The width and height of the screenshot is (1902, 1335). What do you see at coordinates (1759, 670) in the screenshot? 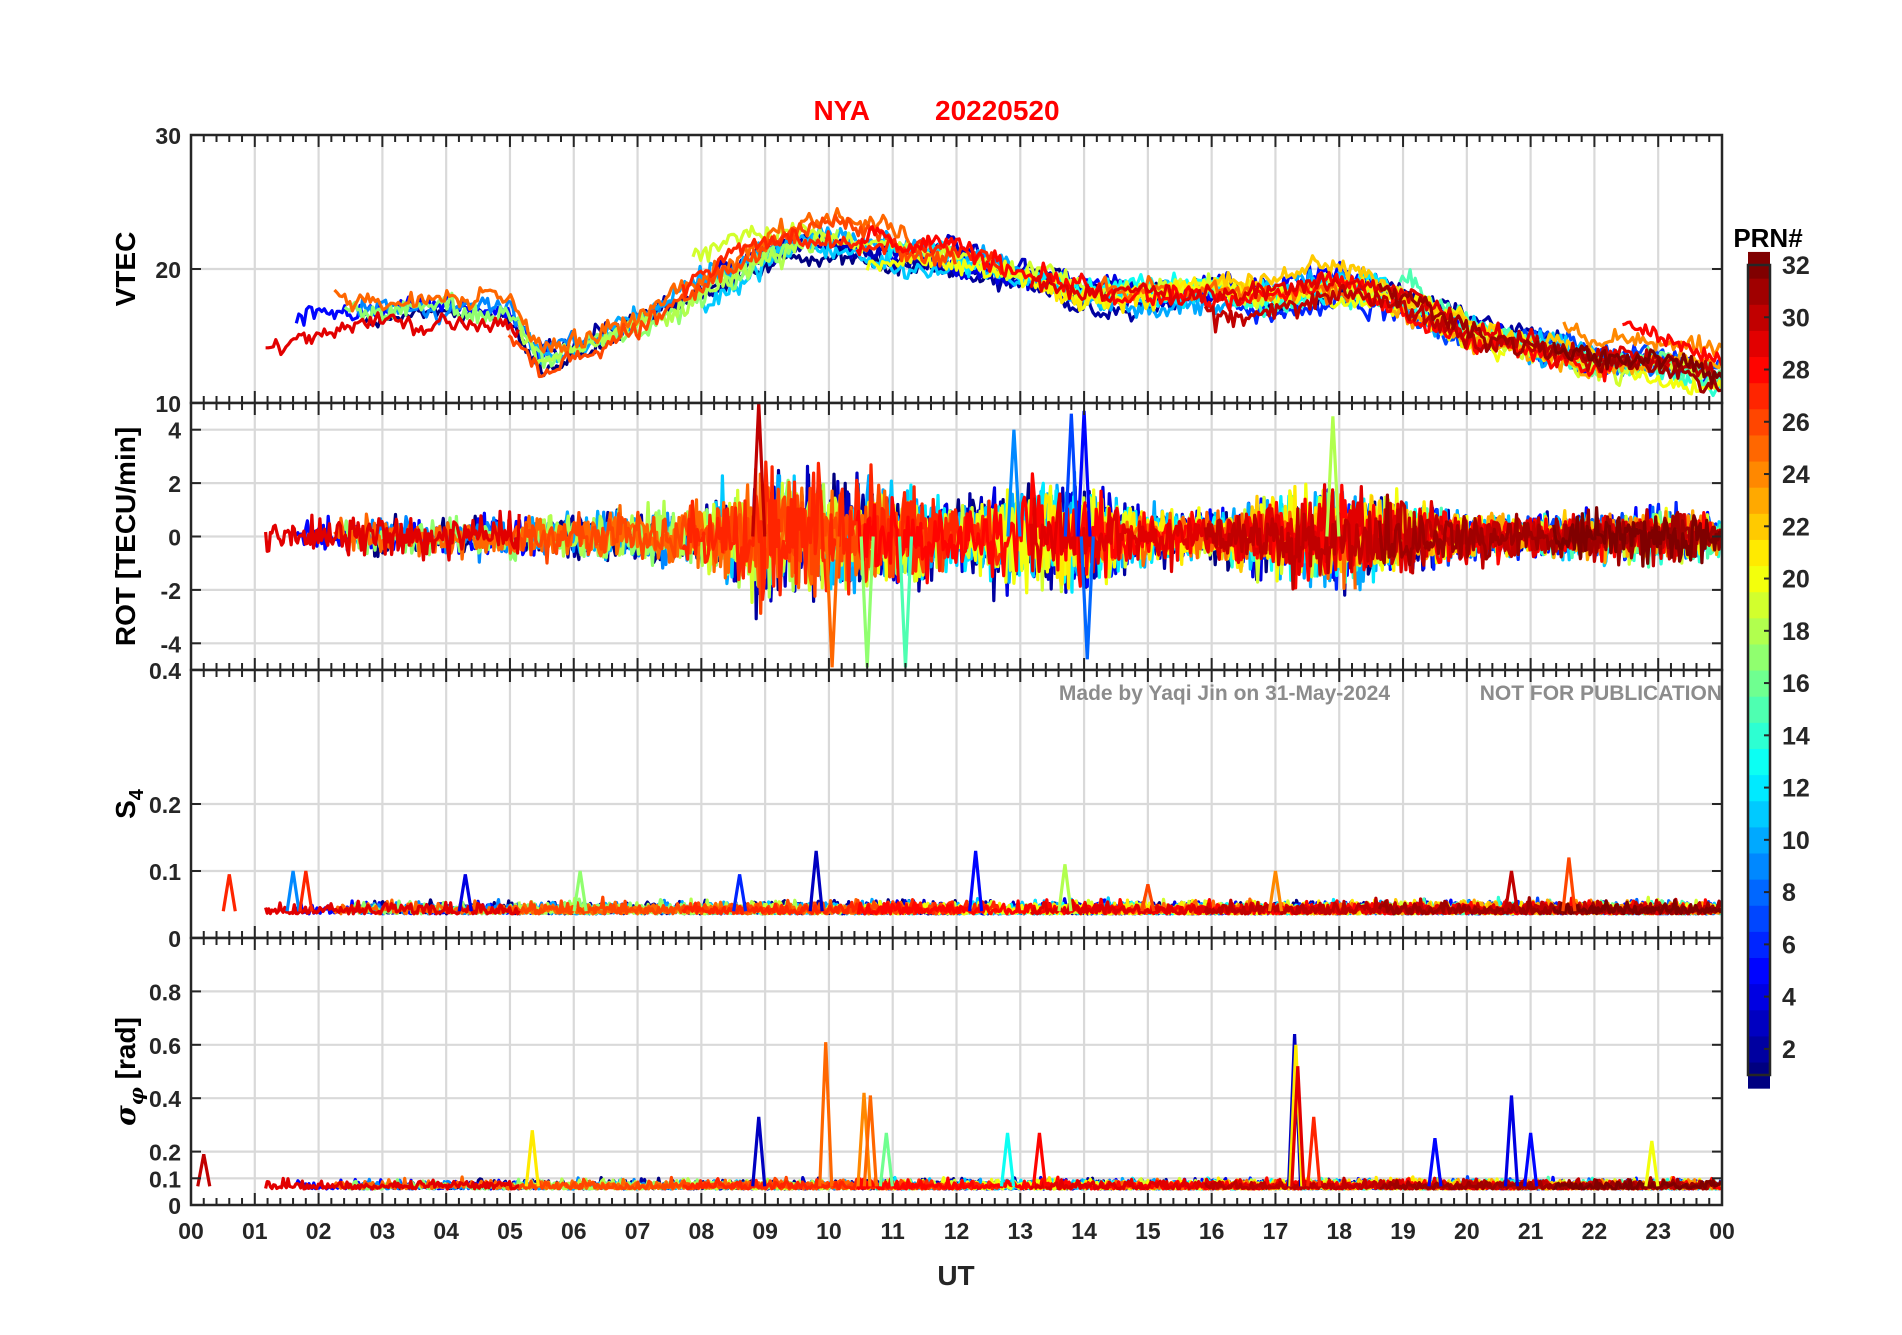
I see `colorbar-frame` at bounding box center [1759, 670].